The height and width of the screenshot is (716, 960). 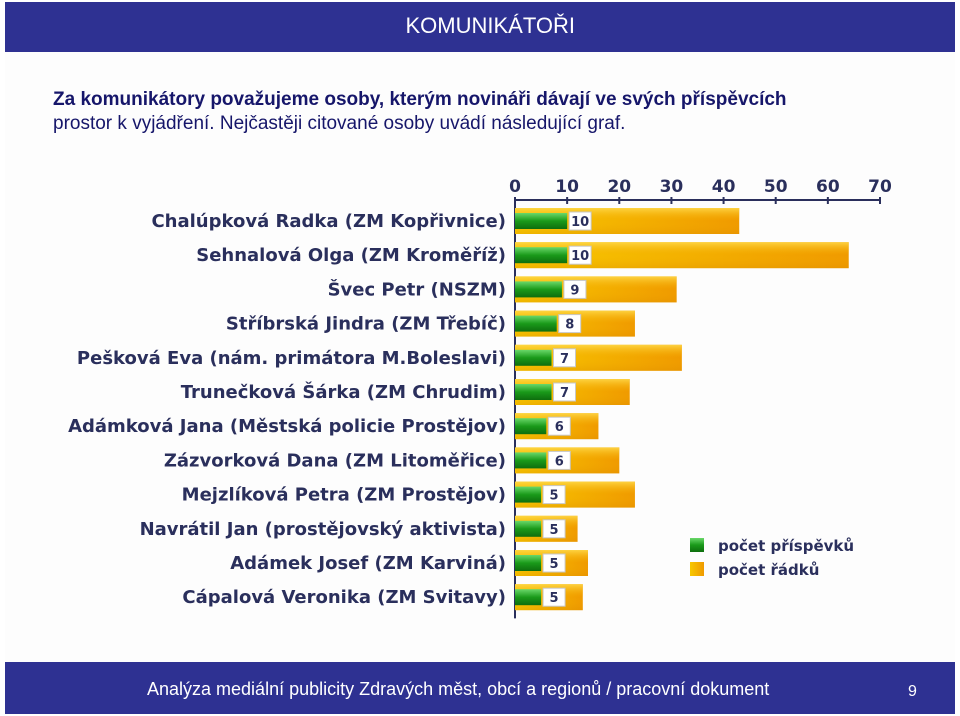 What do you see at coordinates (328, 221) in the screenshot?
I see `category-label: Chalúpková Radka (ZM Kopřivnice)` at bounding box center [328, 221].